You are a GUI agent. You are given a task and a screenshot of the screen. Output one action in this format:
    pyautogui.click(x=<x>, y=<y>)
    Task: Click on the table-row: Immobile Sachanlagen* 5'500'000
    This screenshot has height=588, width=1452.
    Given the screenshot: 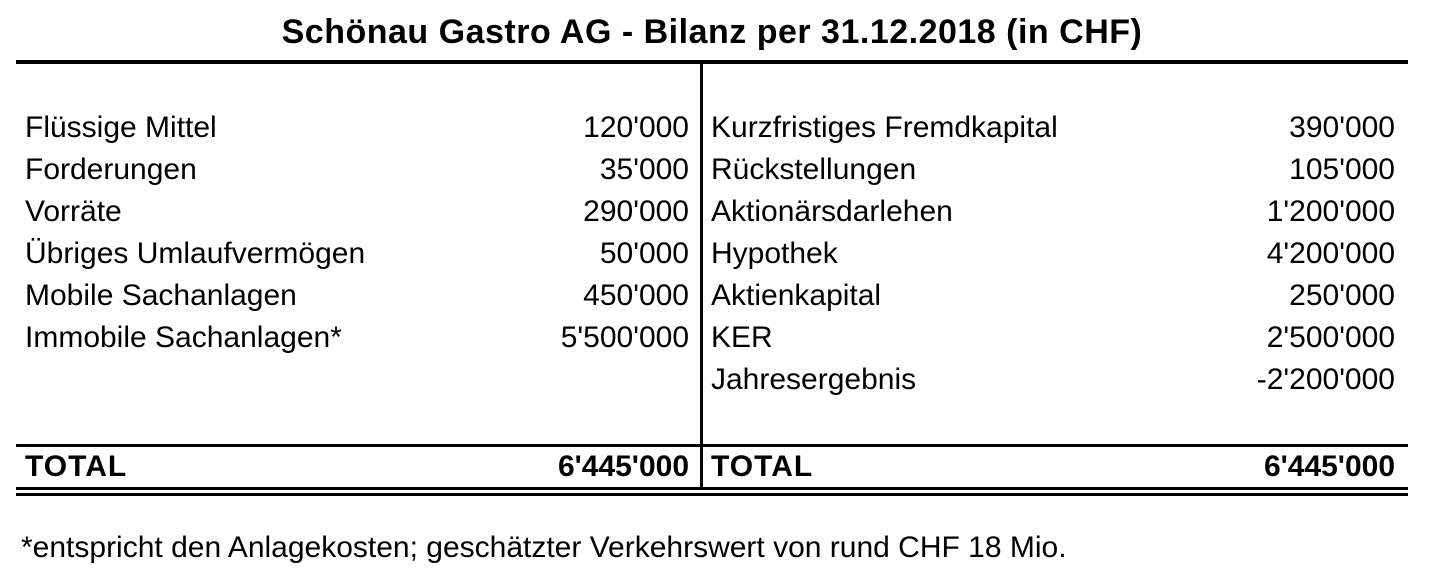 What is the action you would take?
    pyautogui.click(x=357, y=338)
    